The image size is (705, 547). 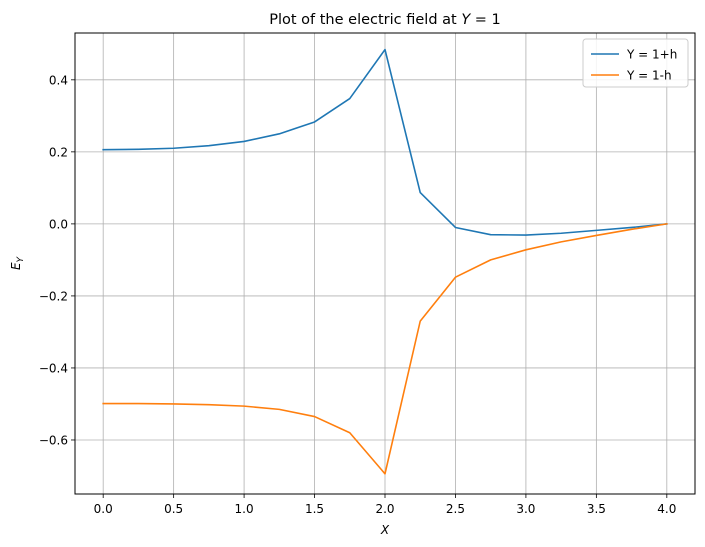 What do you see at coordinates (58, 224) in the screenshot?
I see `y-tick-label: 0.0` at bounding box center [58, 224].